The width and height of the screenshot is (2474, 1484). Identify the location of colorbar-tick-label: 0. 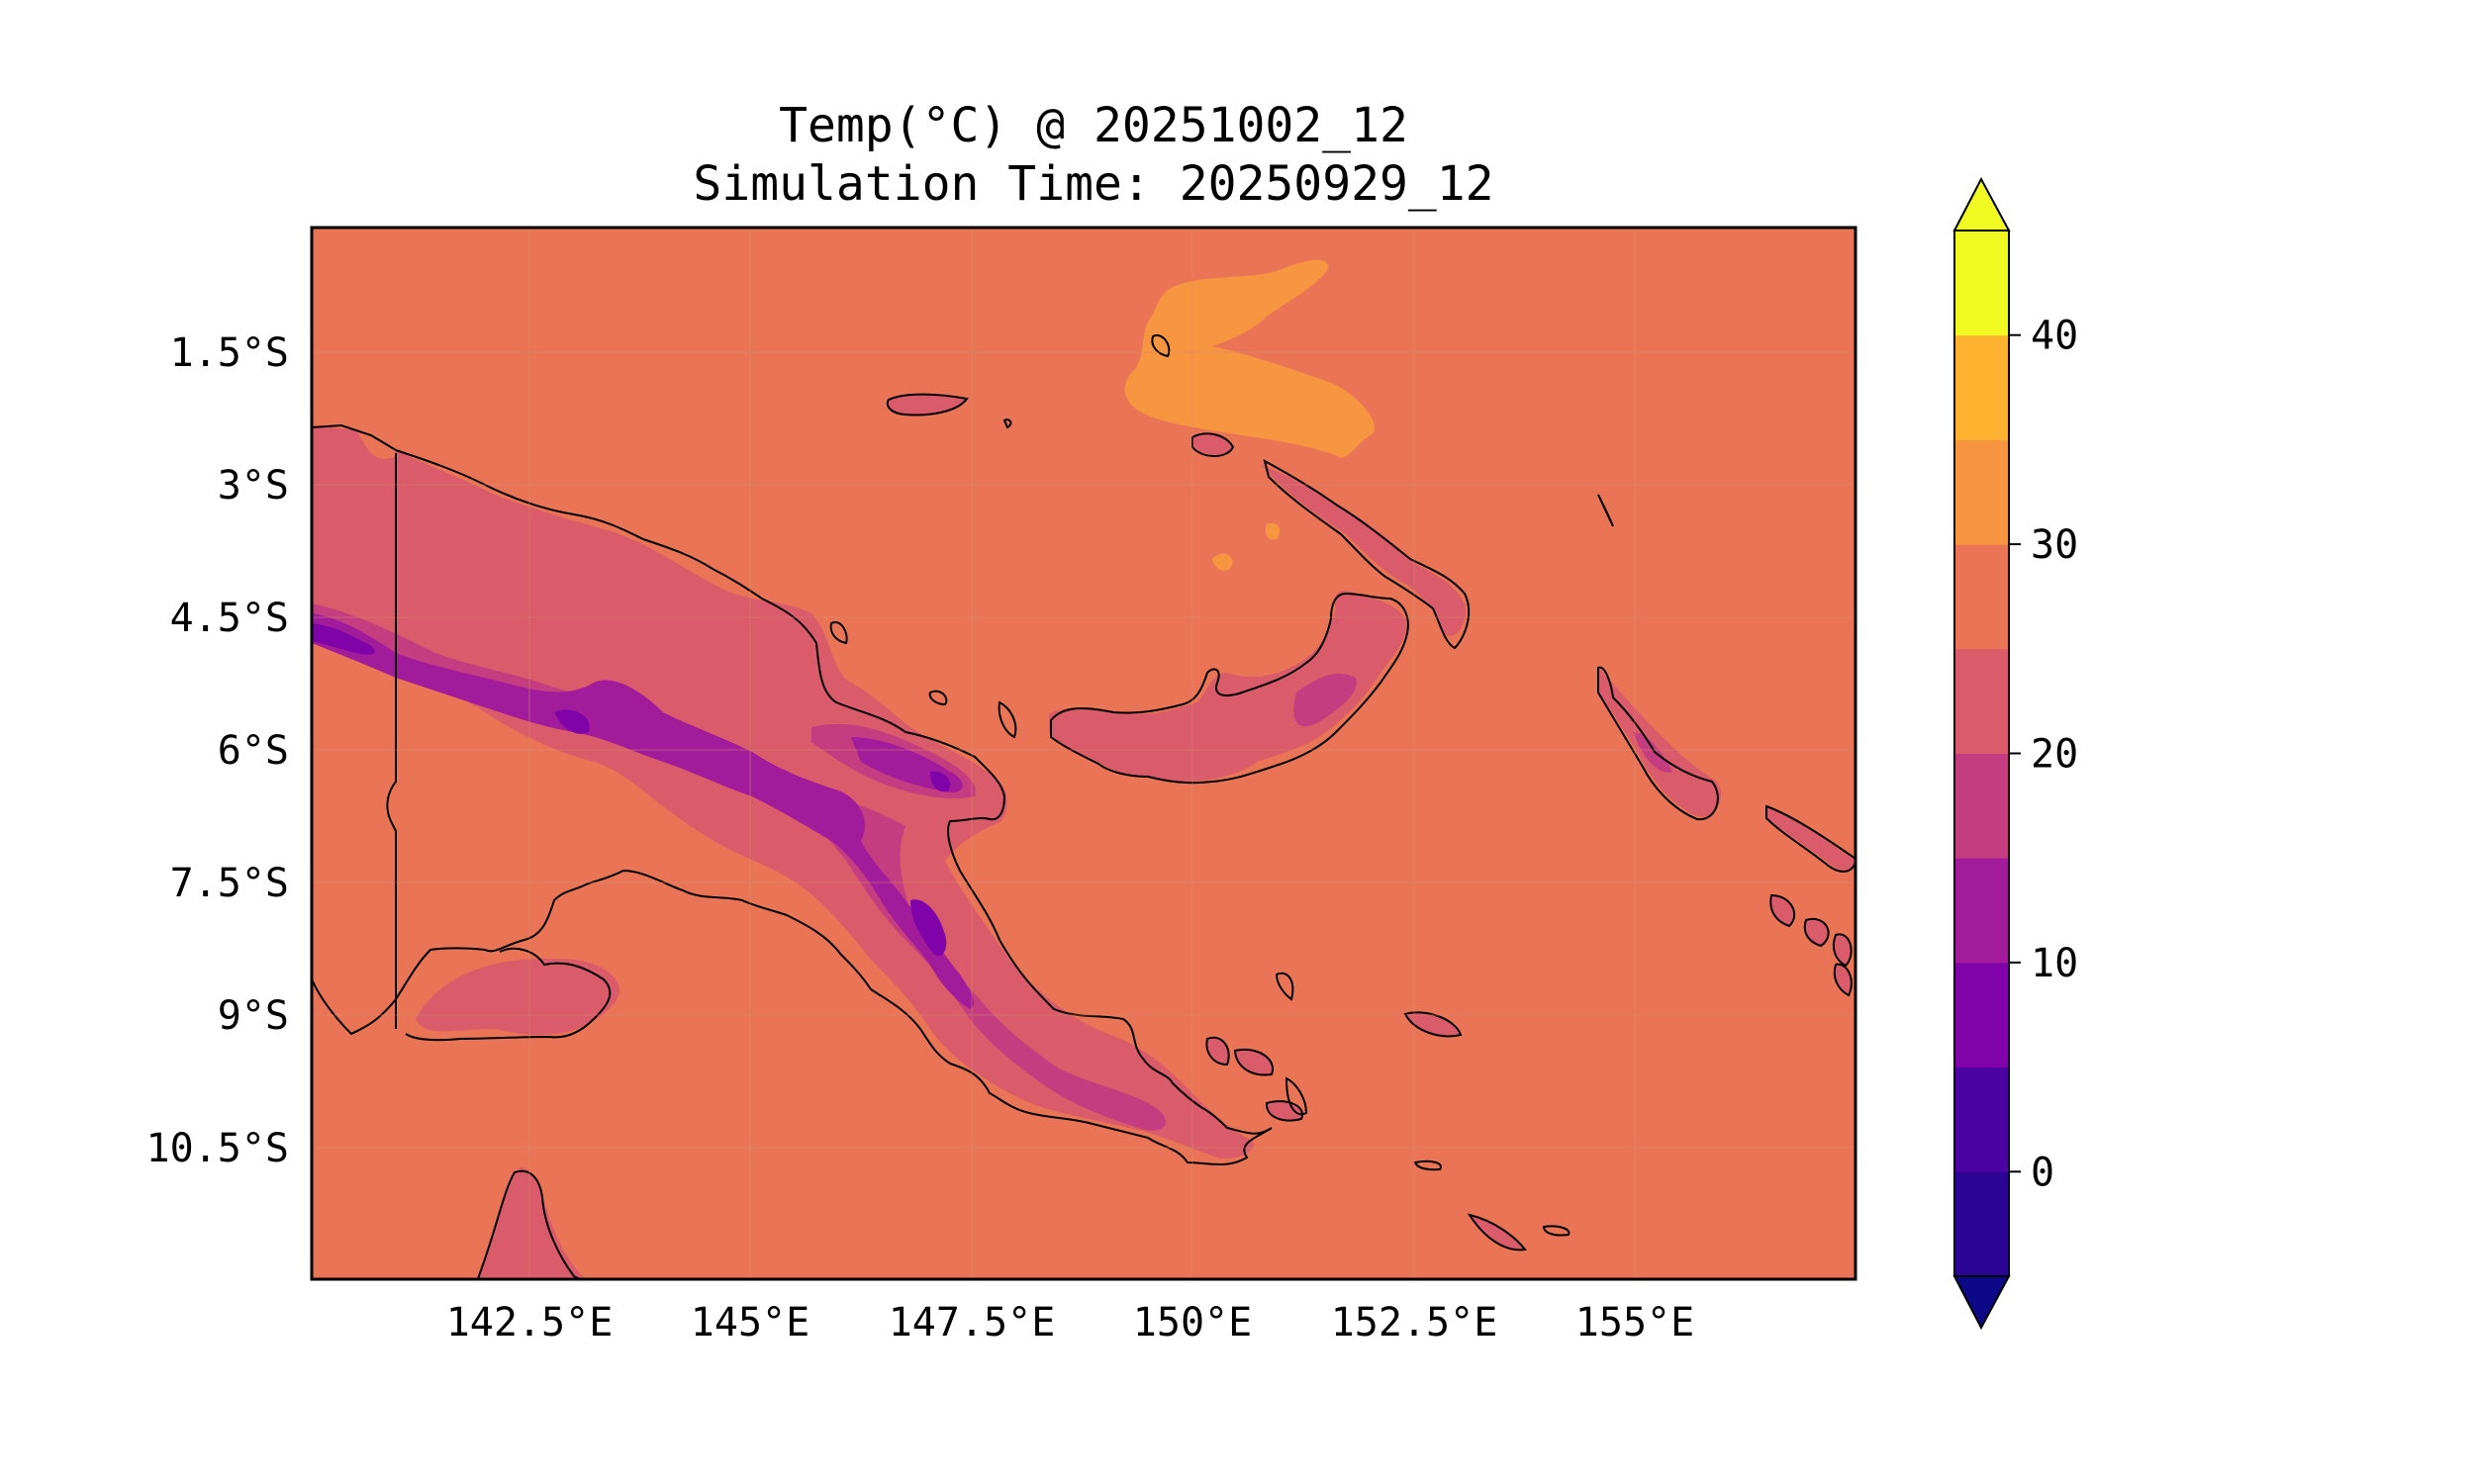
(2043, 1172).